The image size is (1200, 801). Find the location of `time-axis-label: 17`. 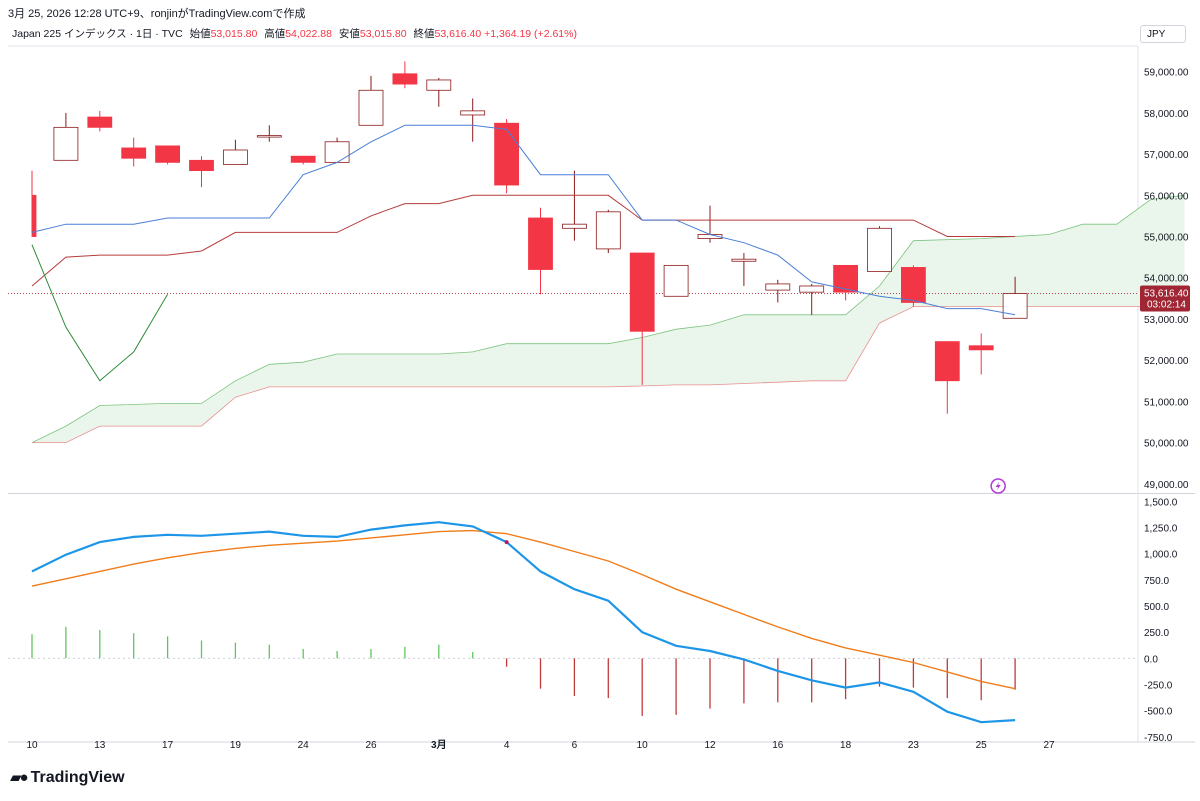

time-axis-label: 17 is located at coordinates (168, 745).